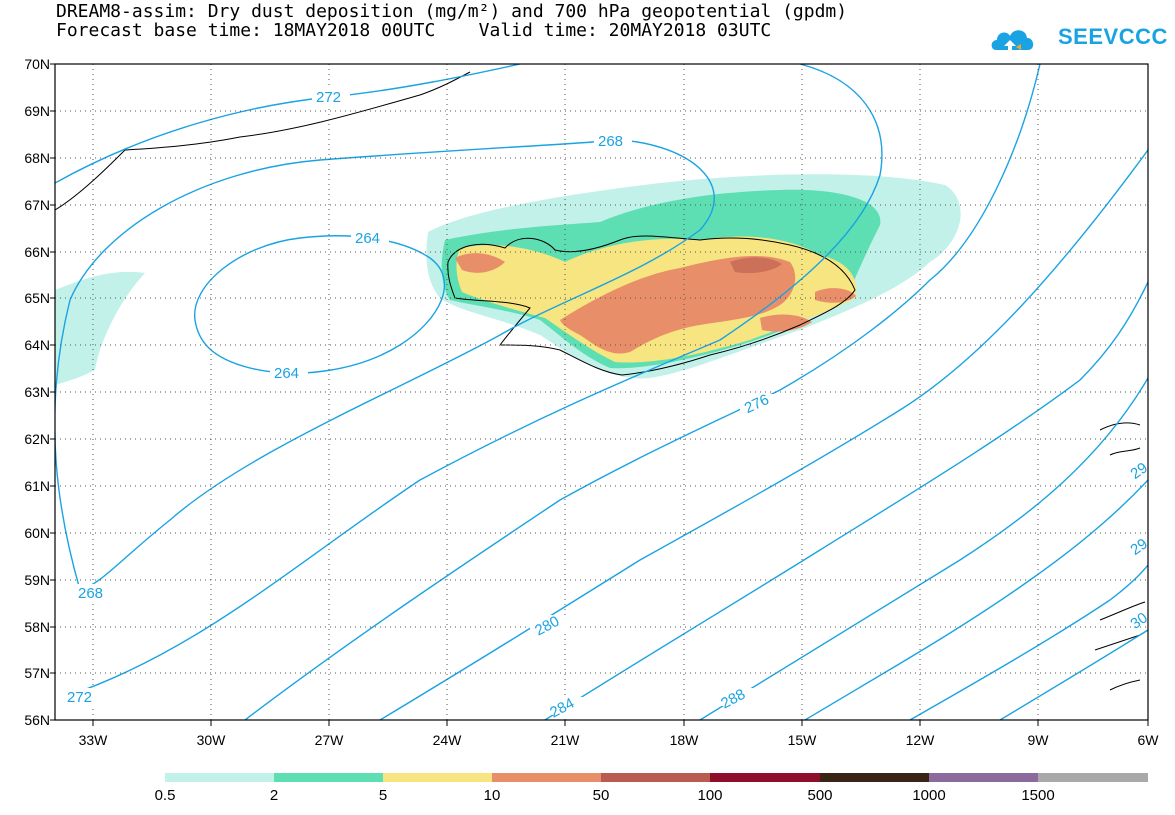 The image size is (1175, 815). I want to click on lat-label: 57N, so click(37, 673).